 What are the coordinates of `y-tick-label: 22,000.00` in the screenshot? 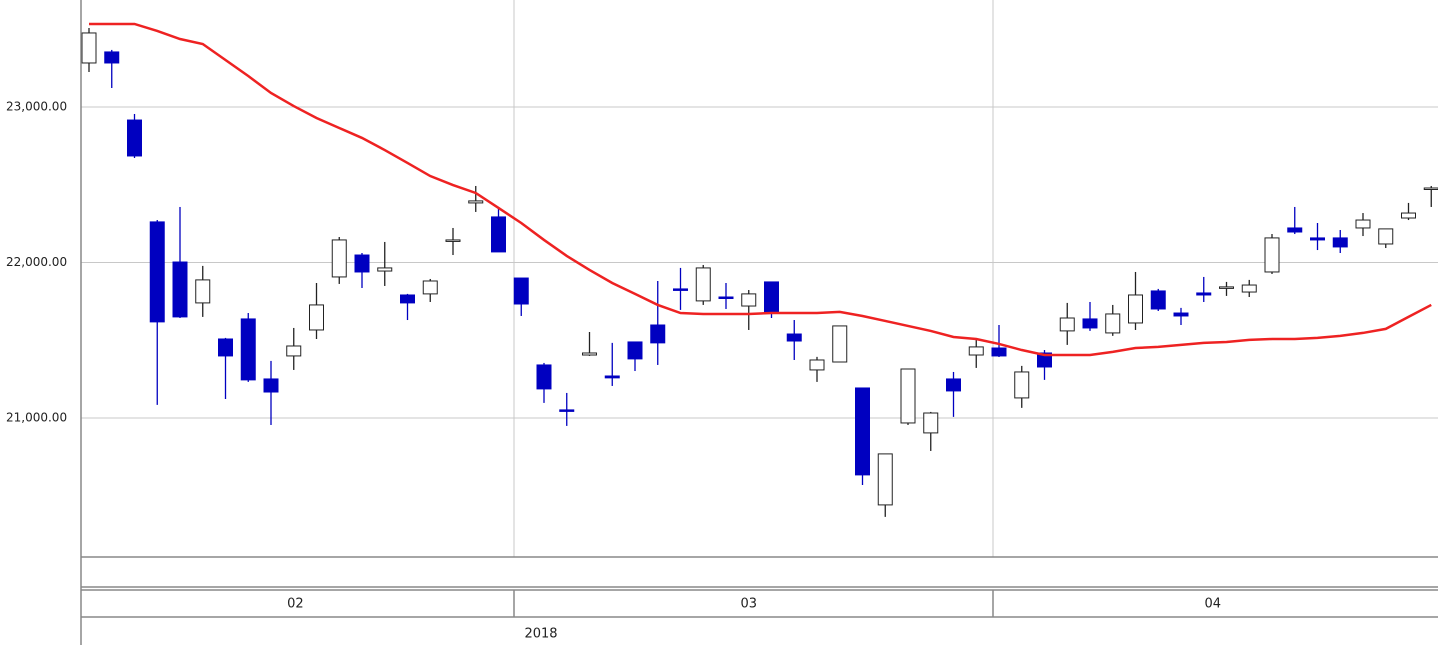 It's located at (36, 262).